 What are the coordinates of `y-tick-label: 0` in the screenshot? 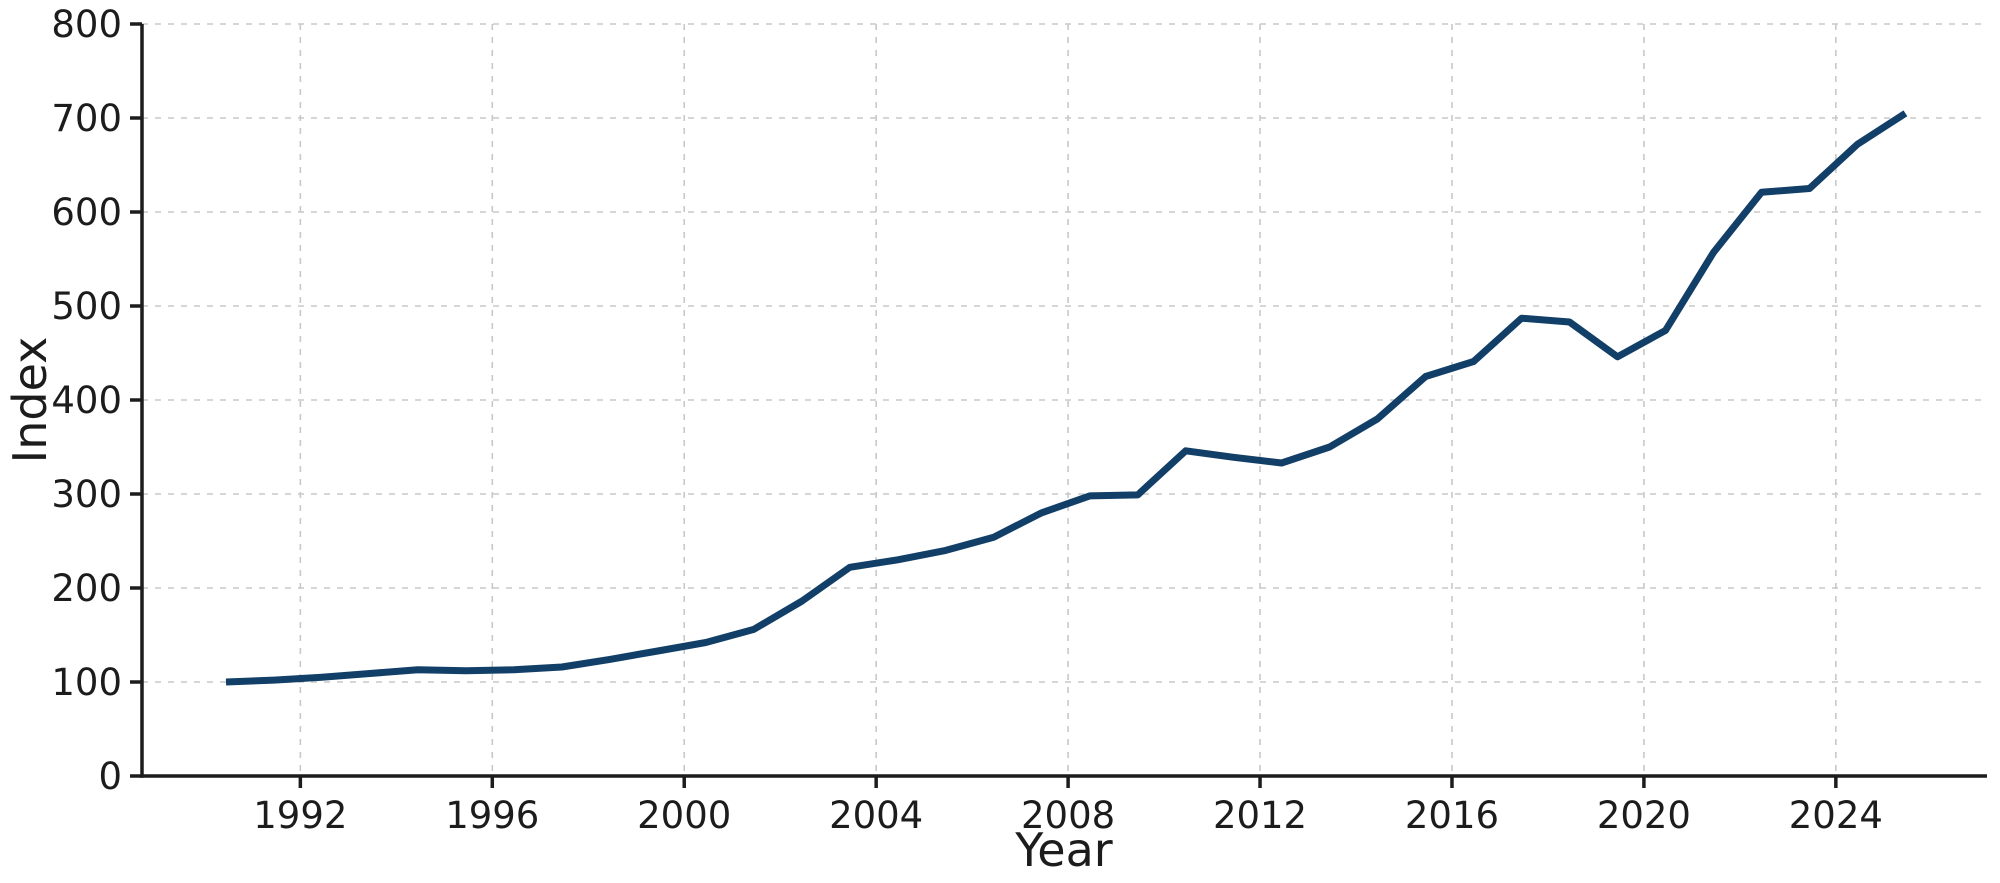 It's located at (110, 776).